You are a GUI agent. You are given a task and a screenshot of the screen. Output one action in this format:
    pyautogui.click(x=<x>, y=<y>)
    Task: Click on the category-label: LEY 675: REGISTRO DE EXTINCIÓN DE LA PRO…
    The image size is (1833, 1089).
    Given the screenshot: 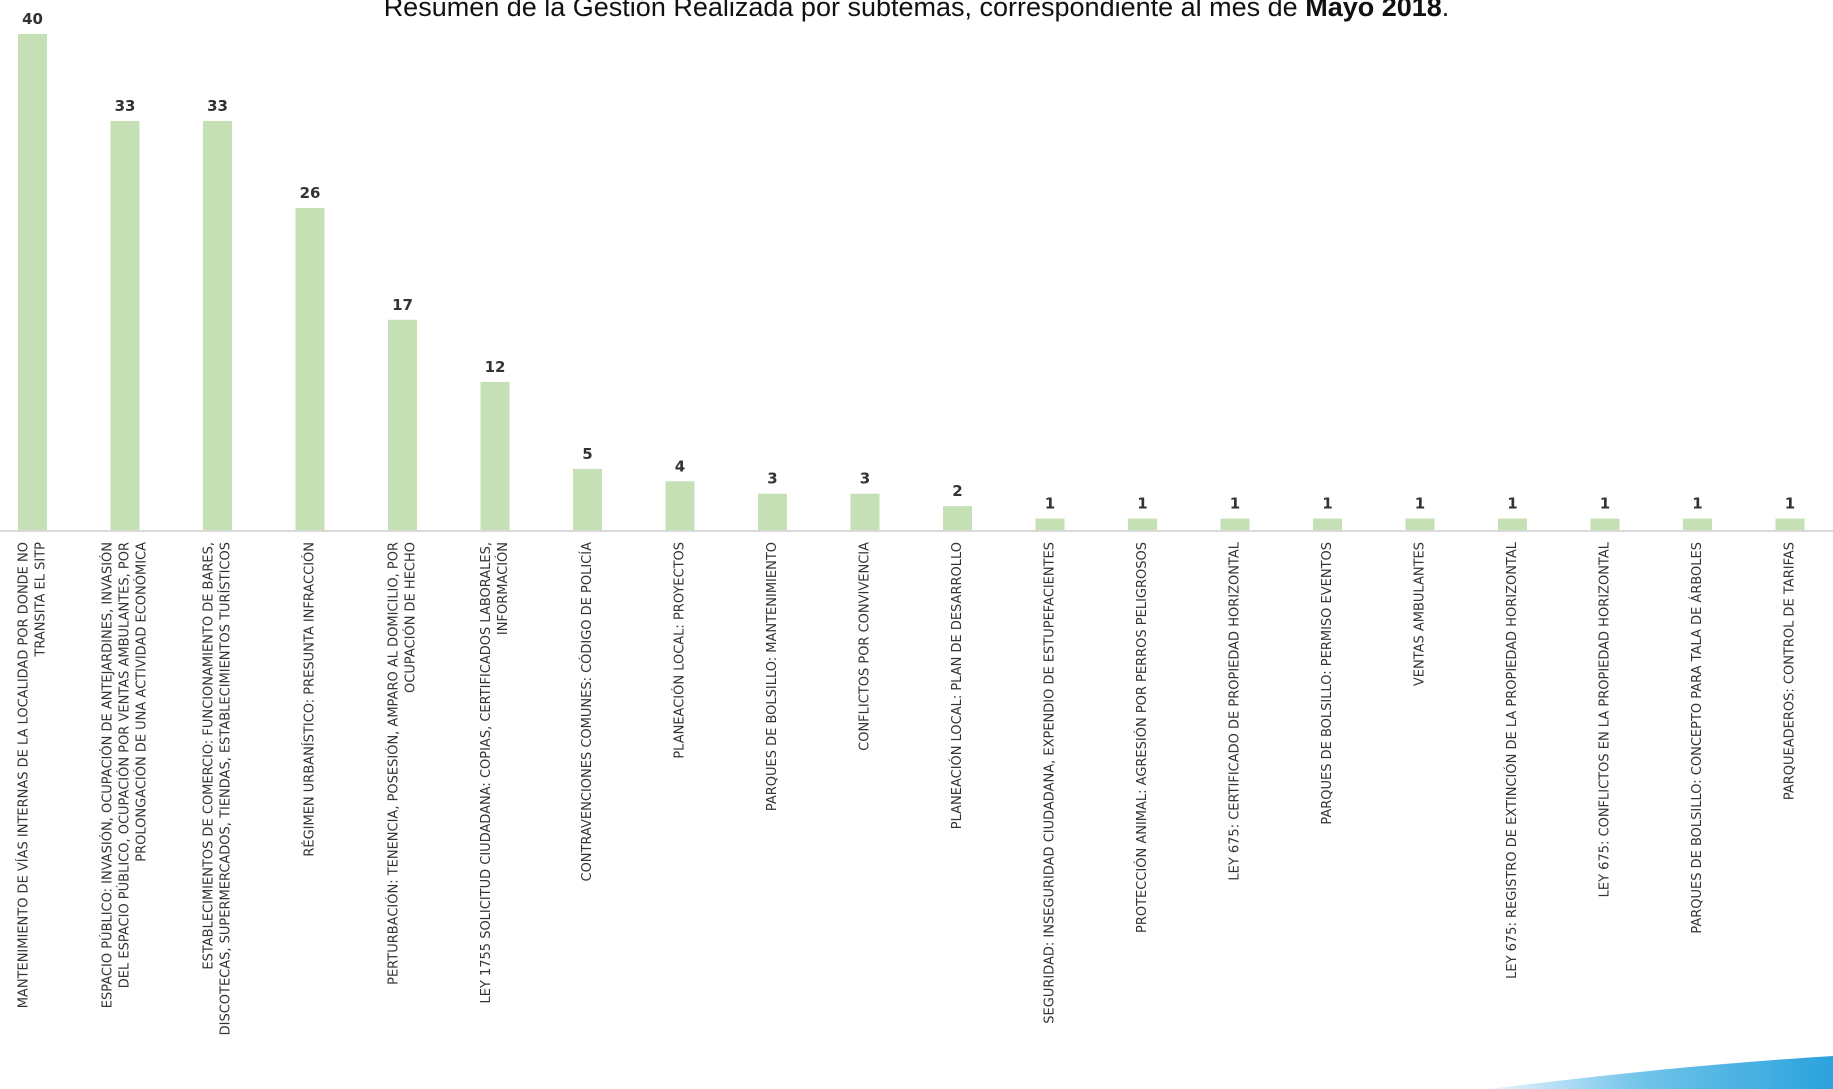 What is the action you would take?
    pyautogui.click(x=1512, y=760)
    